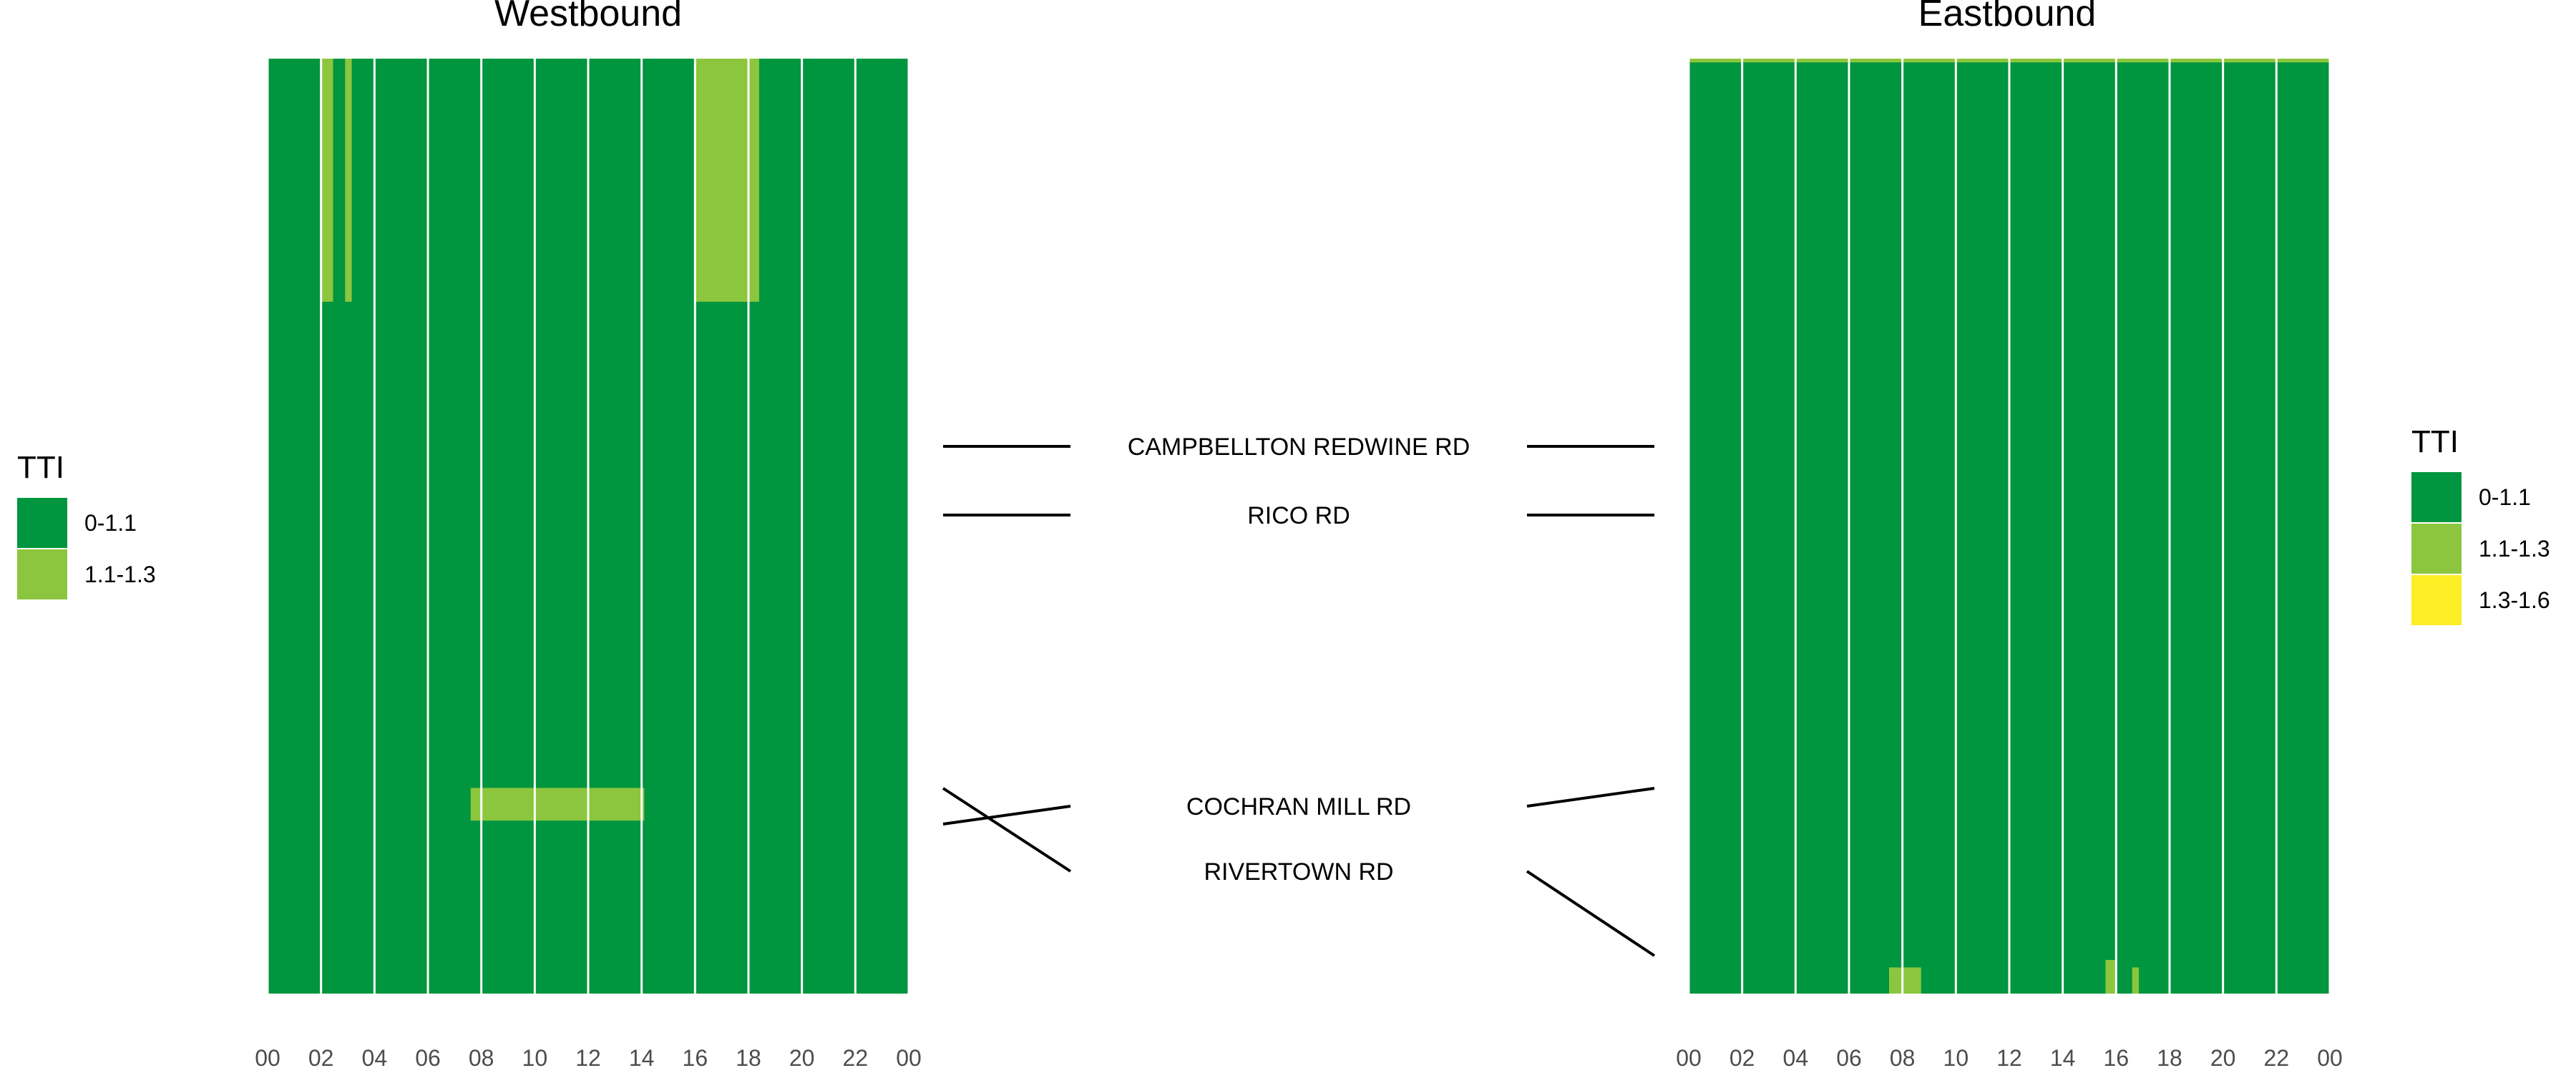 Image resolution: width=2576 pixels, height=1073 pixels. What do you see at coordinates (2116, 1058) in the screenshot?
I see `eastbound-x-tick-8: 16` at bounding box center [2116, 1058].